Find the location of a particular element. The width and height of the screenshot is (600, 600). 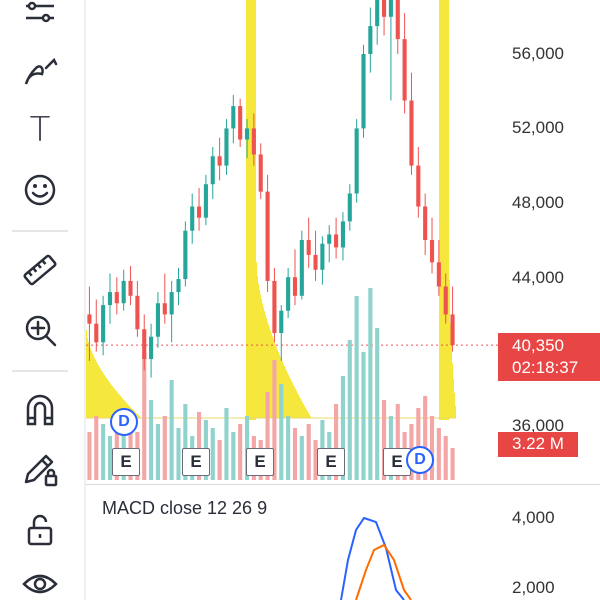

ruler-icon is located at coordinates (40, 270).